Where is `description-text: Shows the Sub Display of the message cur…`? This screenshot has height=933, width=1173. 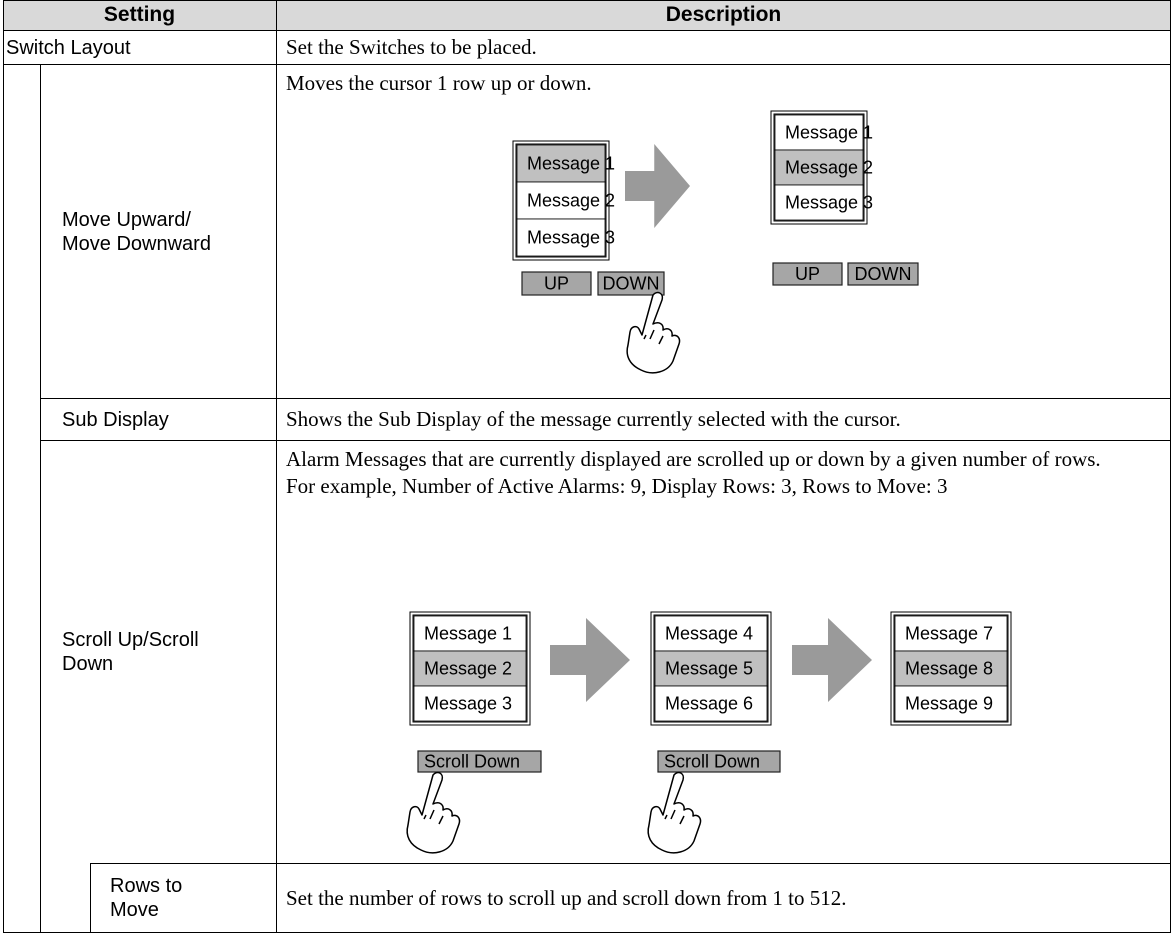
description-text: Shows the Sub Display of the message cur… is located at coordinates (593, 419).